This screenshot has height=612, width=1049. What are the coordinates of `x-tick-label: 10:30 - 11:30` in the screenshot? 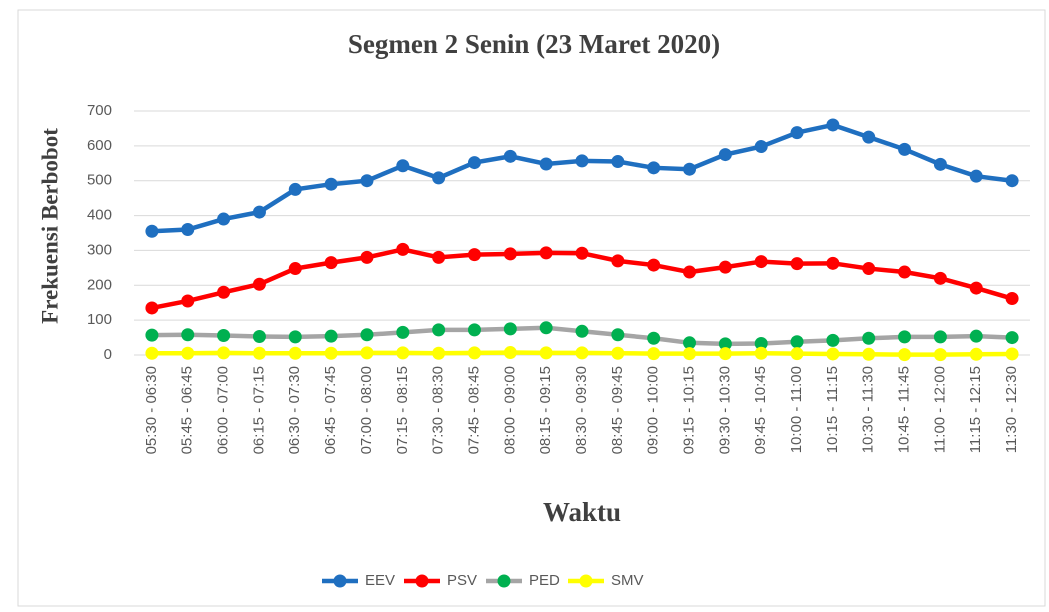 It's located at (868, 409).